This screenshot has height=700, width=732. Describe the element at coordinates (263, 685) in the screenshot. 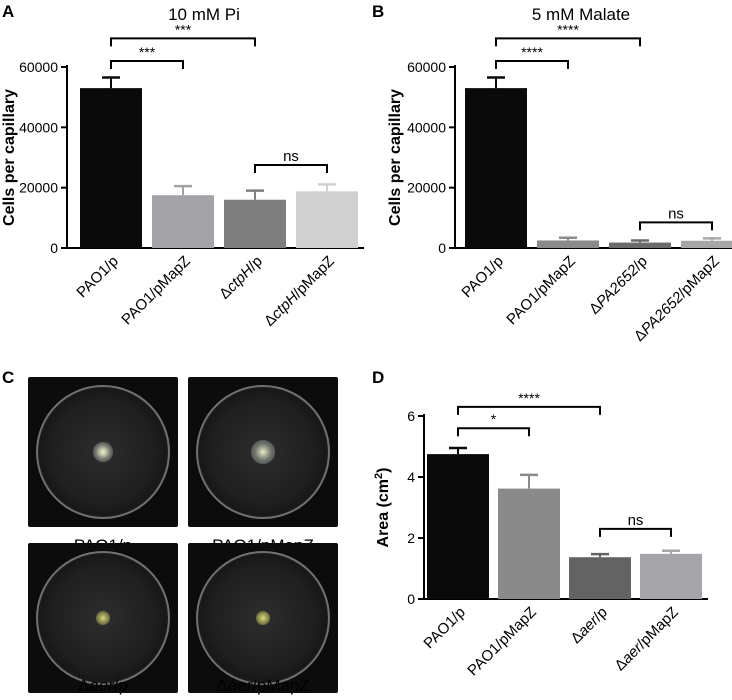

I see `plate-label-daer-pmapz: Δaer/pMapZ` at that location.